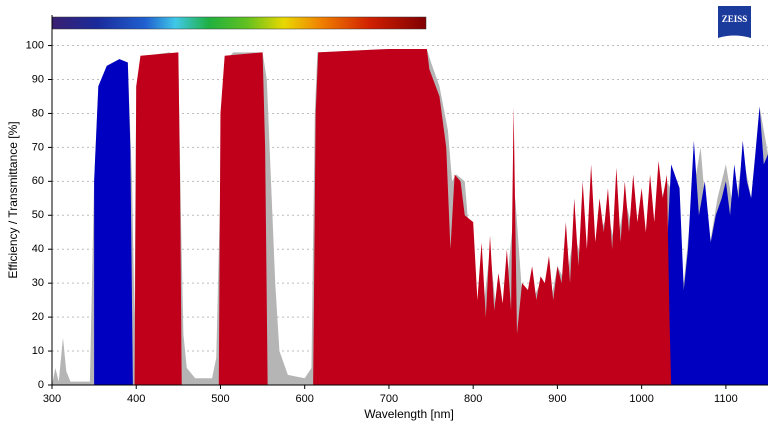  What do you see at coordinates (389, 399) in the screenshot?
I see `x-tick-label: 700` at bounding box center [389, 399].